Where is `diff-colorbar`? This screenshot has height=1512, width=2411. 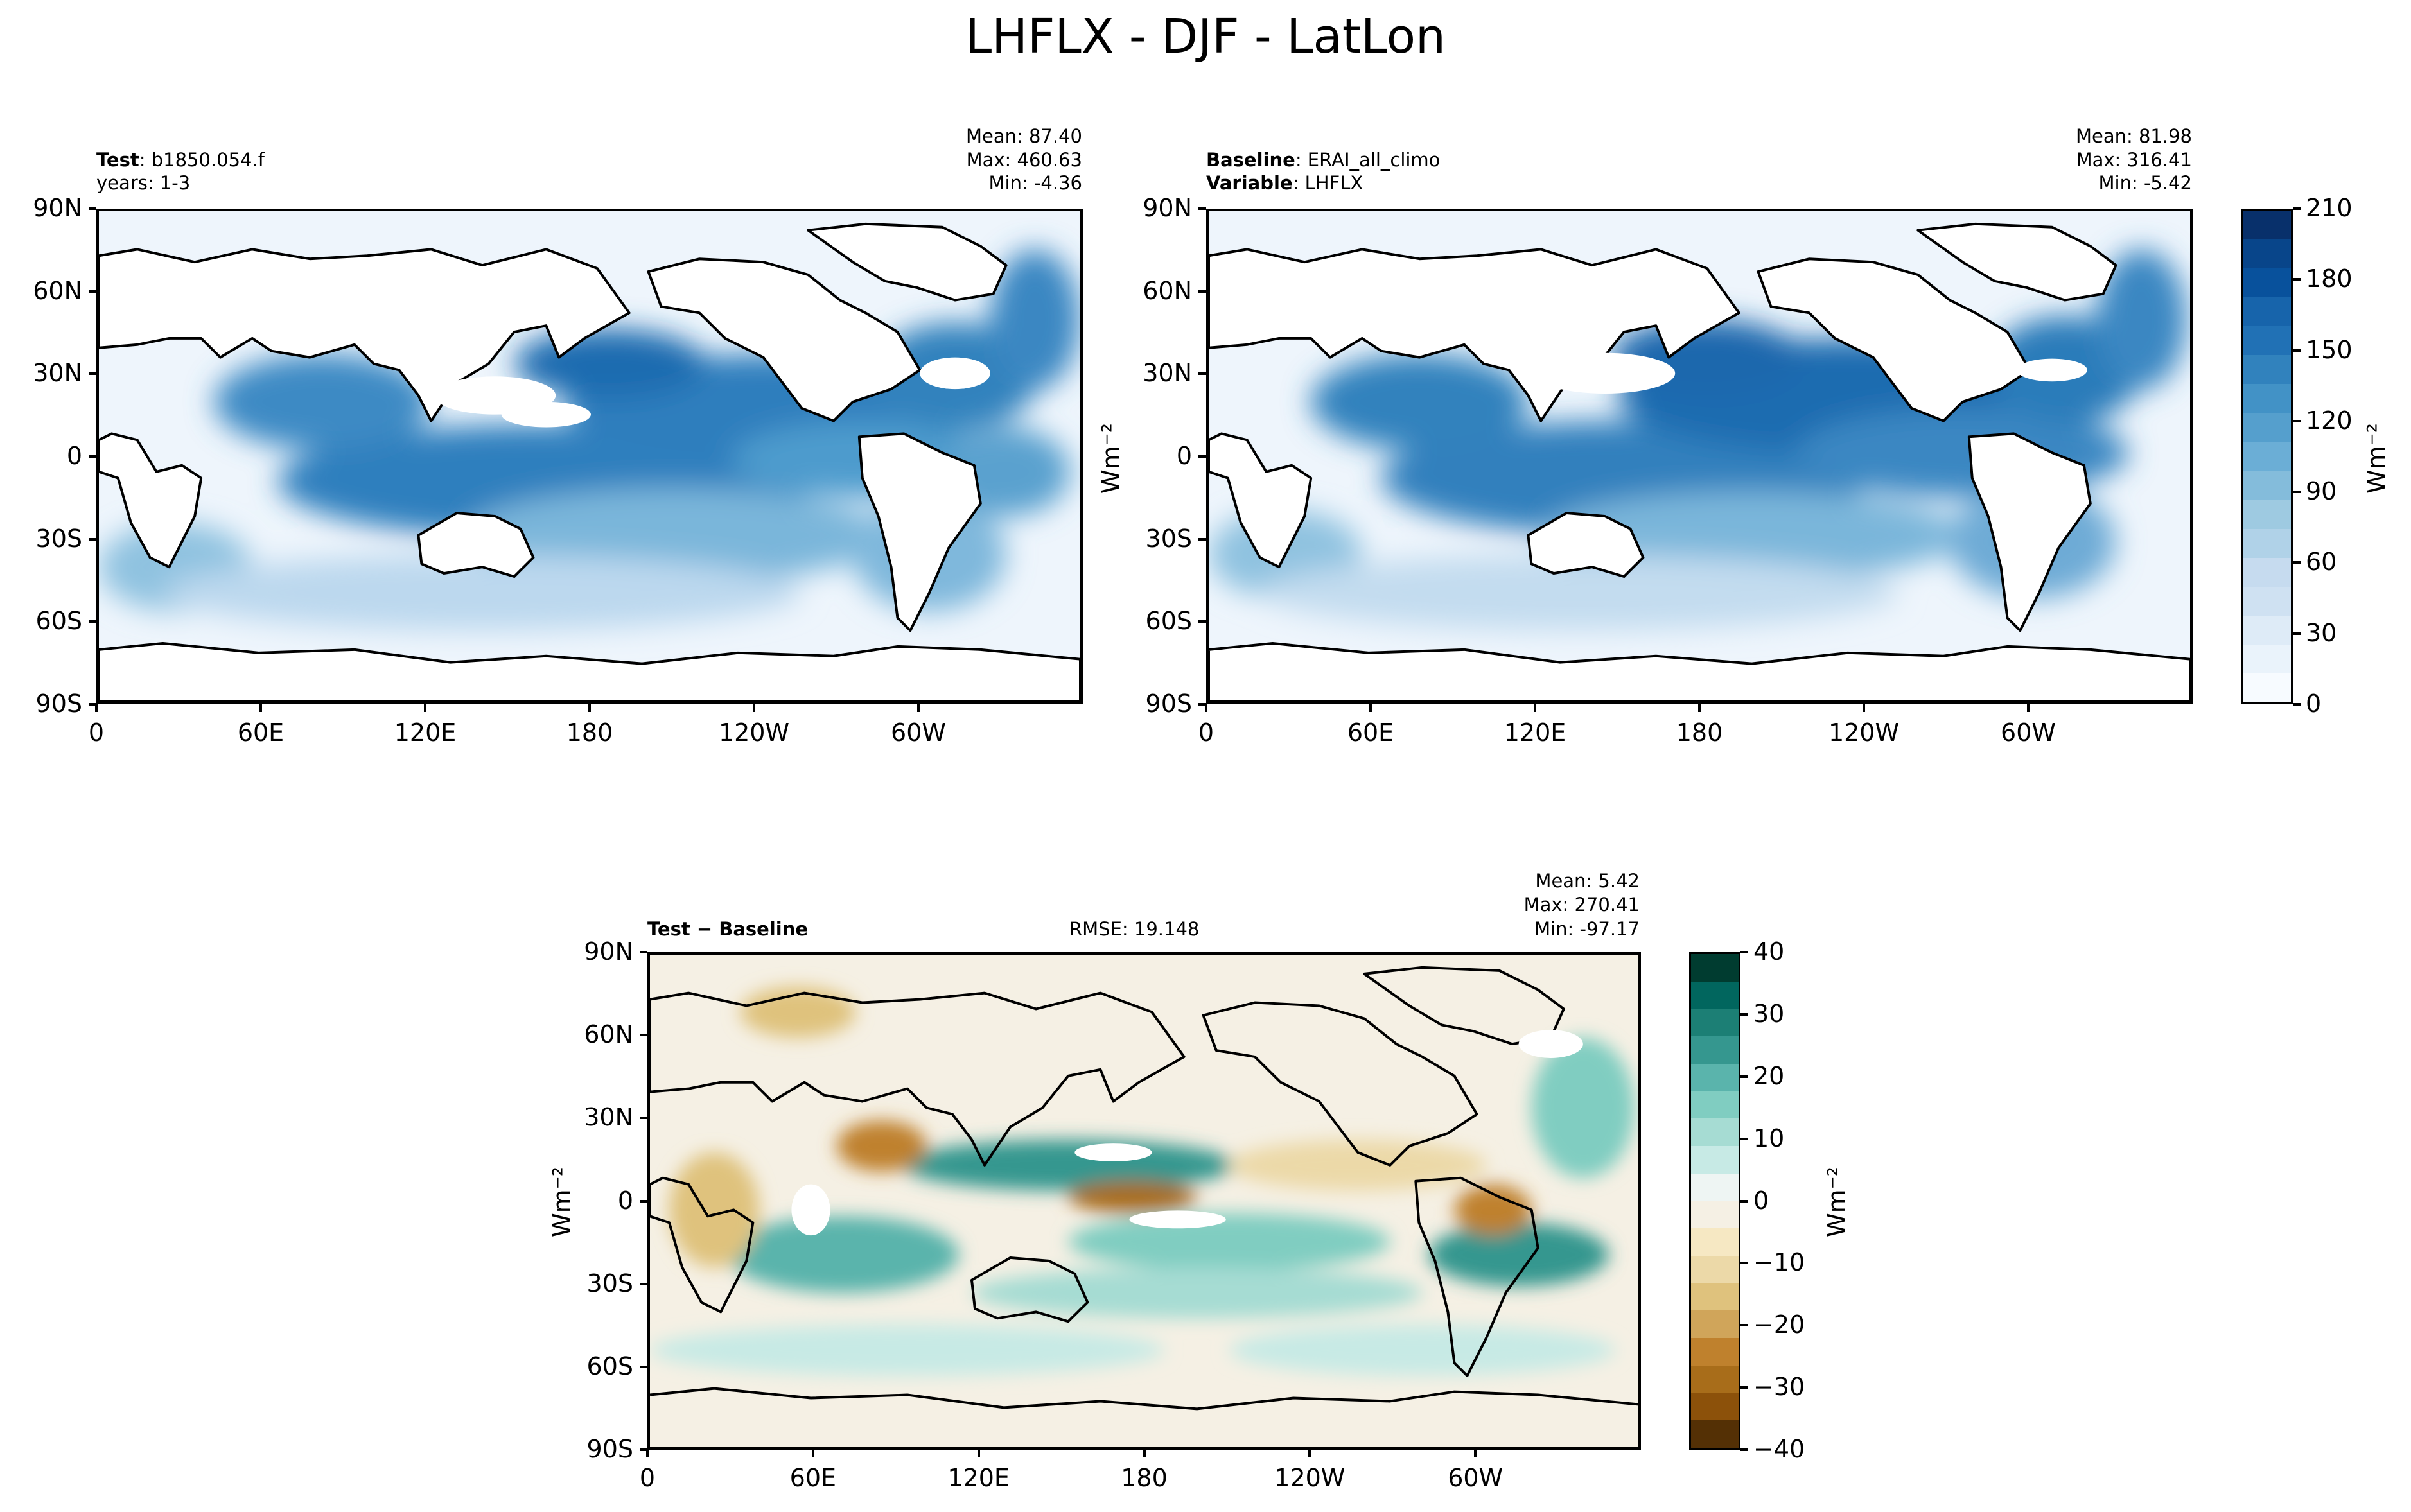
diff-colorbar is located at coordinates (1714, 1201).